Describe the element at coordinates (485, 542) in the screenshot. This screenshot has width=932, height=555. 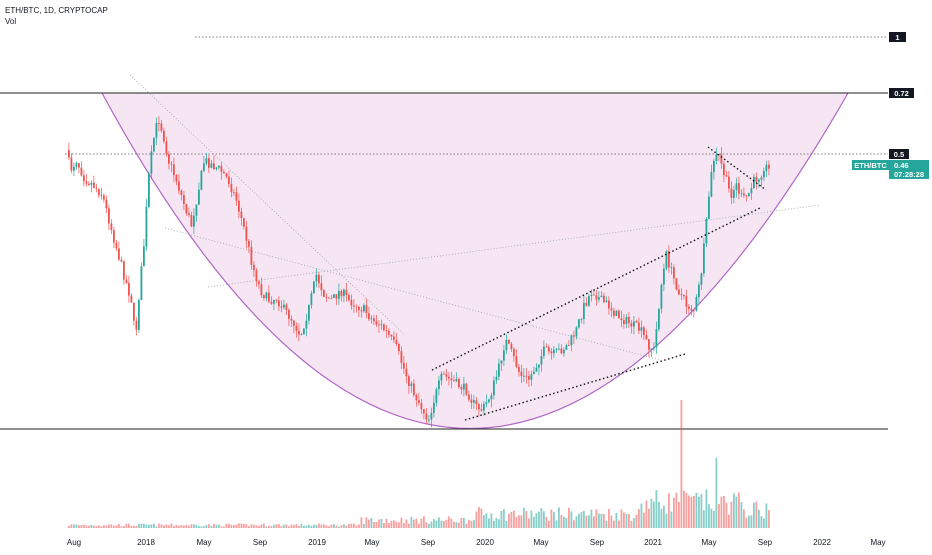
I see `x-tick-label: 2020` at that location.